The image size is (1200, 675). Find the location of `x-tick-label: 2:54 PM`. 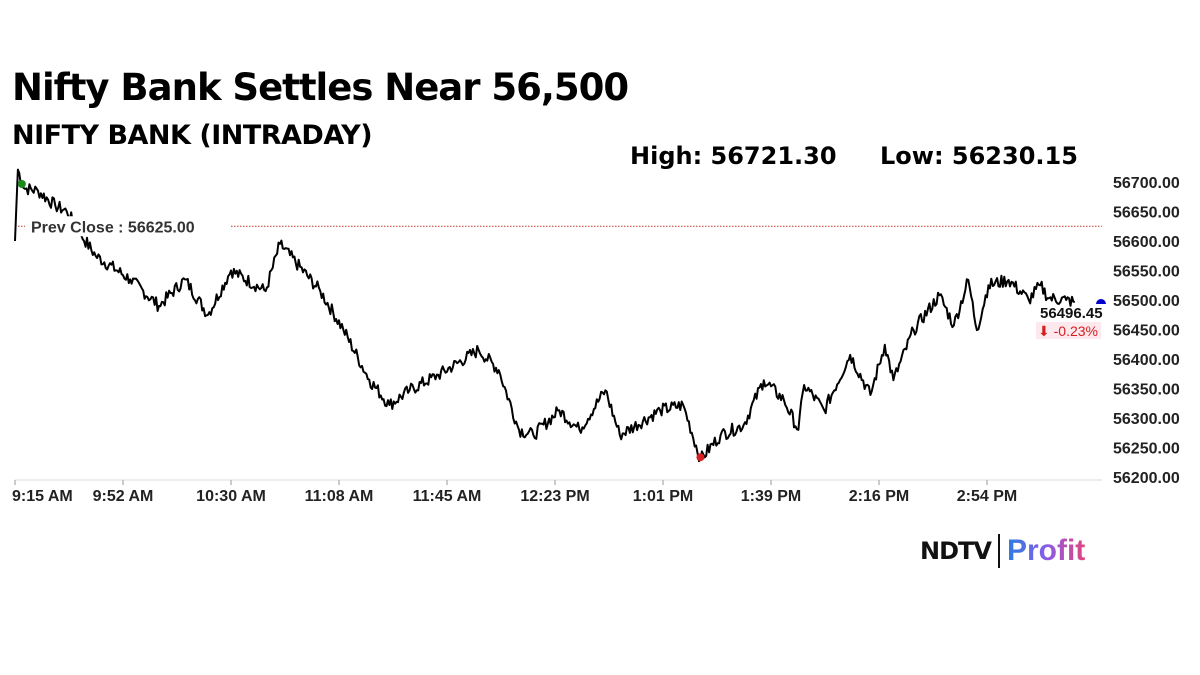

x-tick-label: 2:54 PM is located at coordinates (987, 496).